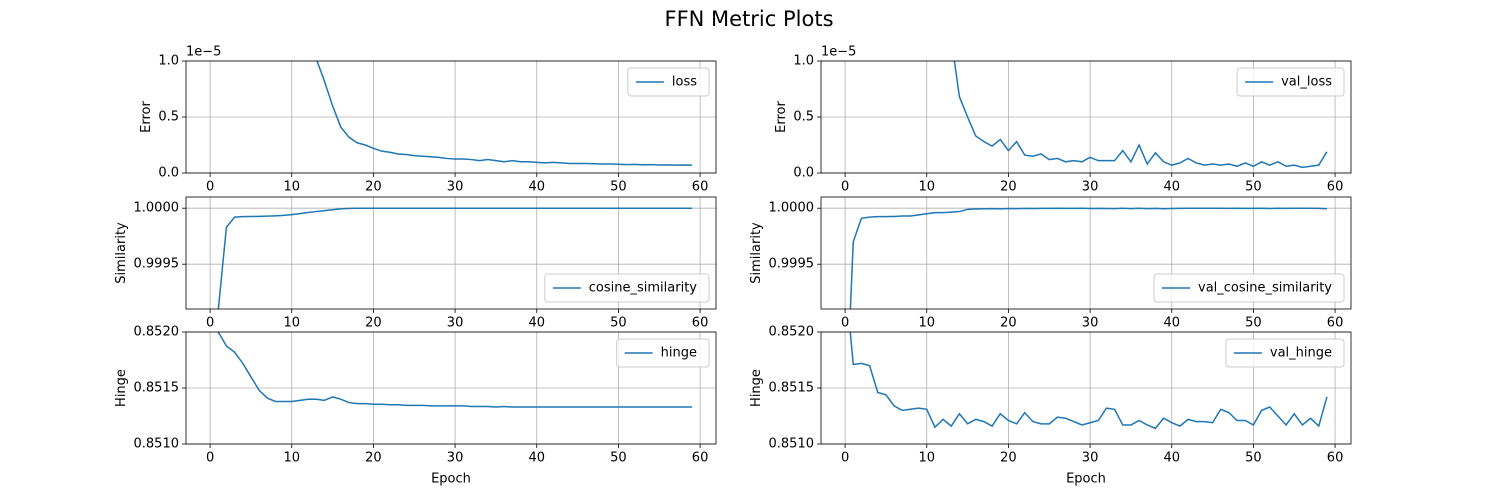  I want to click on offset-text: 1e−5, so click(203, 52).